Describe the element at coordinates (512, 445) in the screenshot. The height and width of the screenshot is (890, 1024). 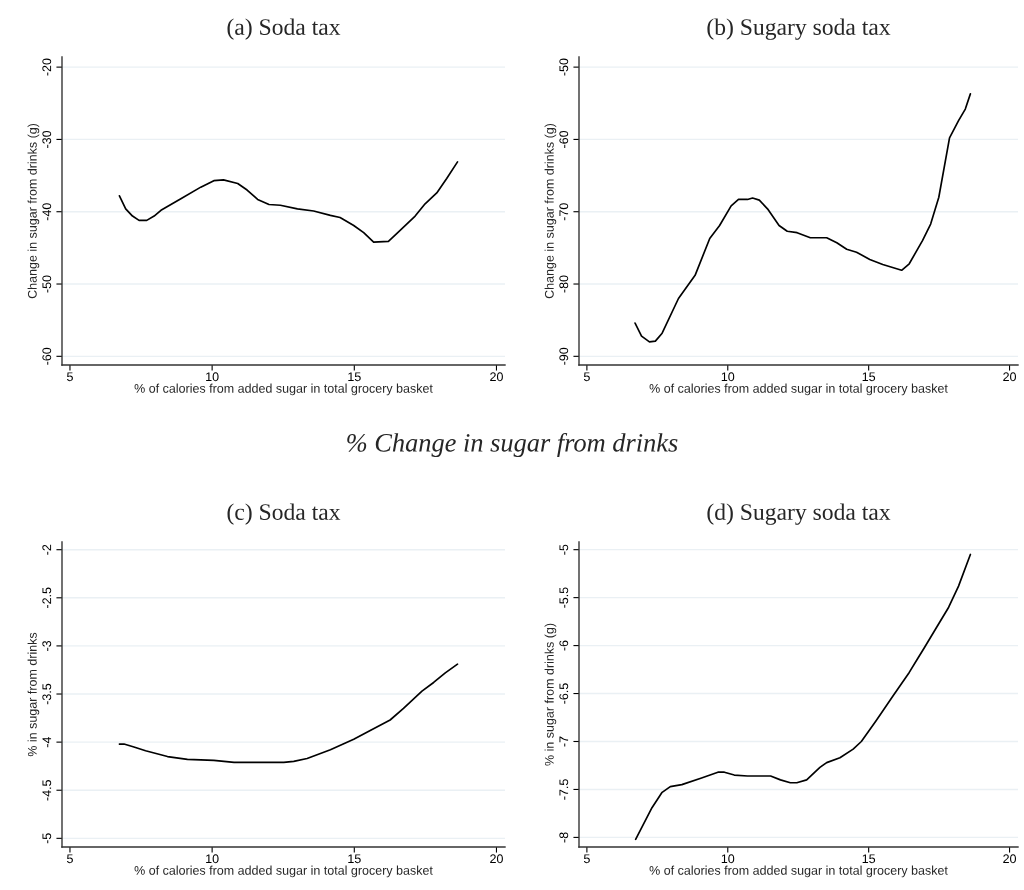
I see `text: % Change in sugar from drinks` at that location.